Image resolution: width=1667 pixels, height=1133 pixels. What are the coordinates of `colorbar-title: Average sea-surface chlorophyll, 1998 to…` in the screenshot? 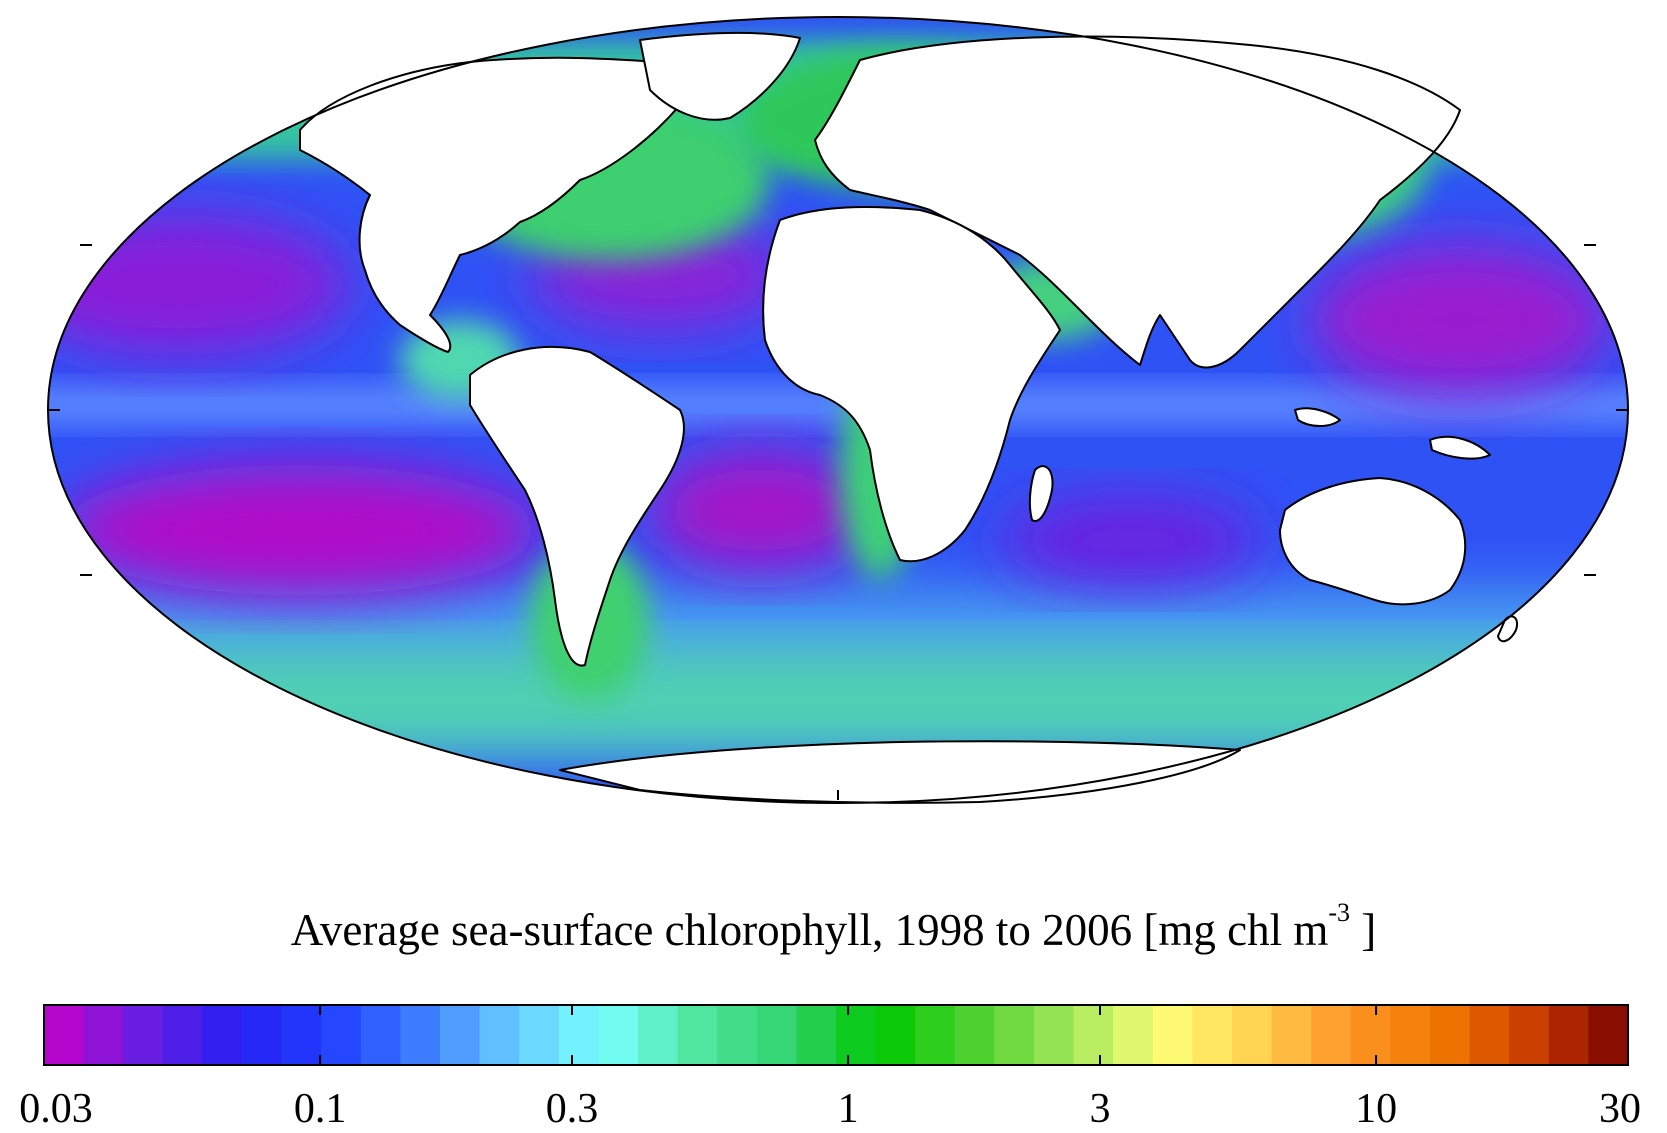 It's located at (833, 927).